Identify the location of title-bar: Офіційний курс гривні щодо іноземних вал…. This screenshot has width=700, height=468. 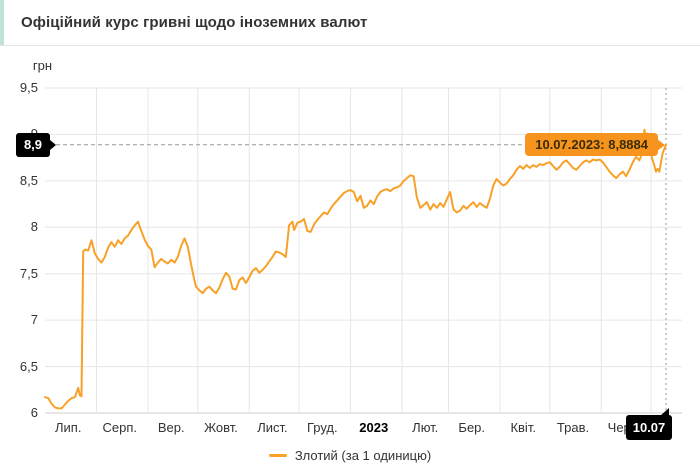
(350, 23).